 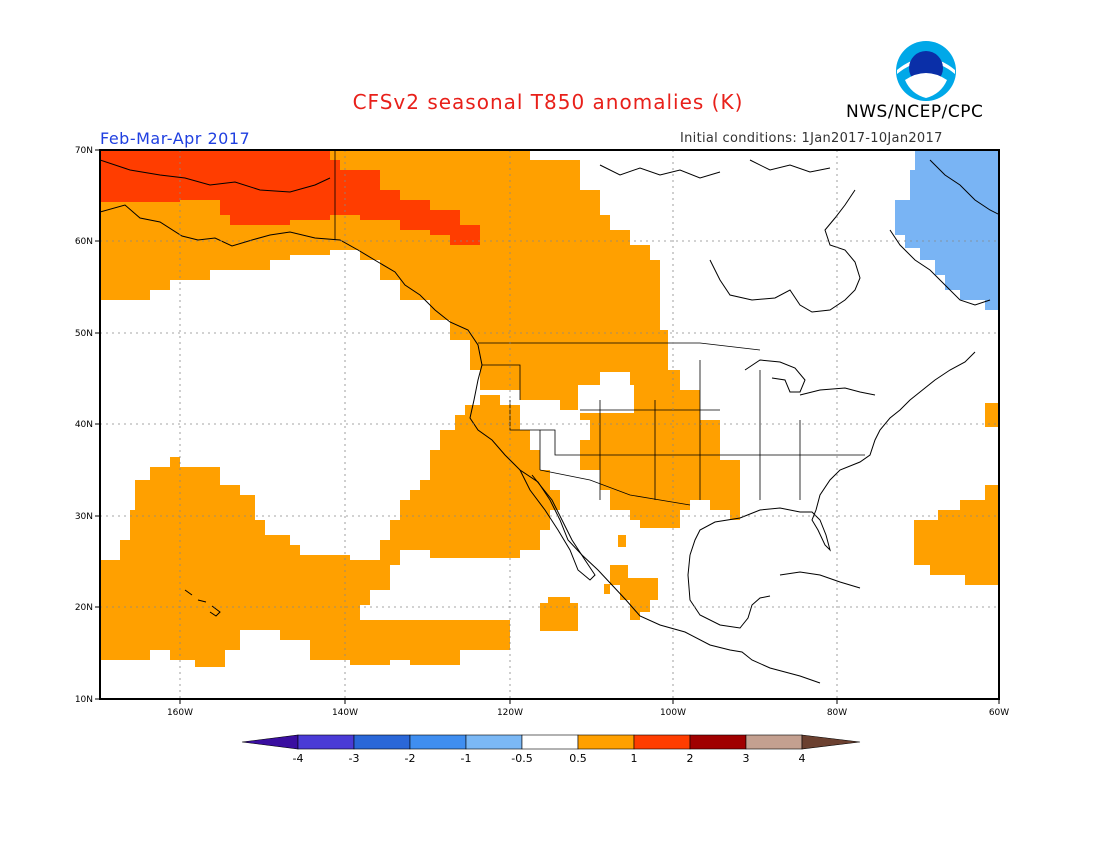 I want to click on lat-tick-label: 70N, so click(x=84, y=151).